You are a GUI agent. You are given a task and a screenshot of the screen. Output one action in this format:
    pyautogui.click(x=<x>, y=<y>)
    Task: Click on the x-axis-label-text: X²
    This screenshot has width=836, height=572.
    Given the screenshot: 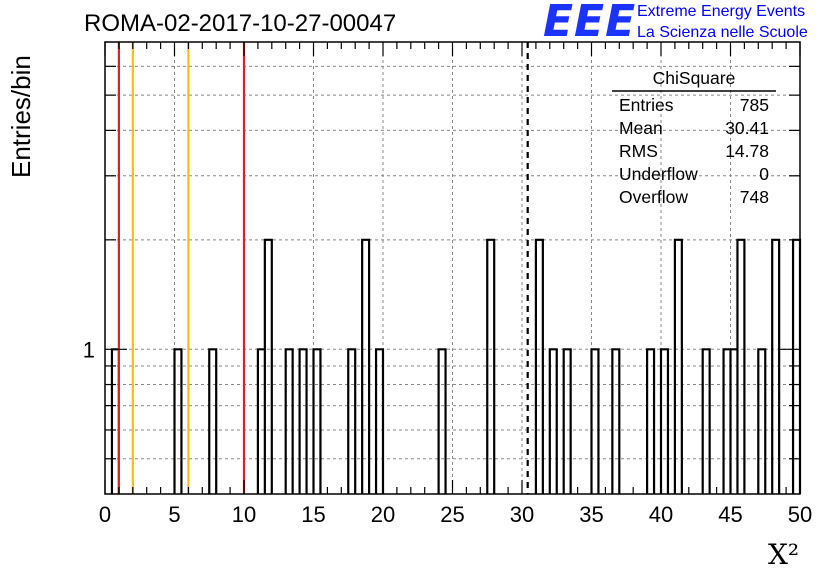 What is the action you would take?
    pyautogui.click(x=784, y=554)
    